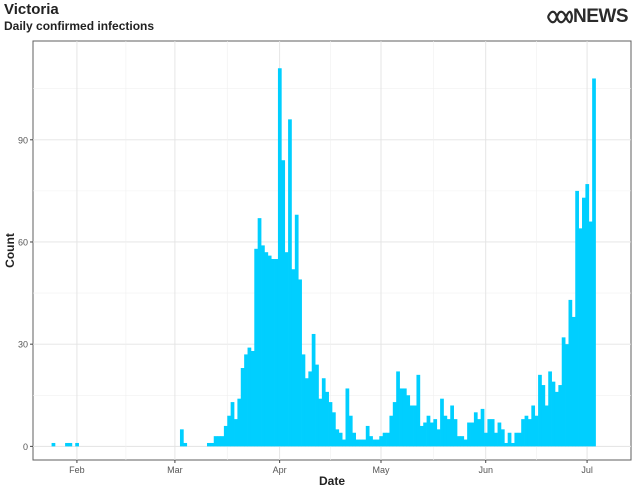 The height and width of the screenshot is (491, 640). I want to click on y-tick-label: 60, so click(23, 242).